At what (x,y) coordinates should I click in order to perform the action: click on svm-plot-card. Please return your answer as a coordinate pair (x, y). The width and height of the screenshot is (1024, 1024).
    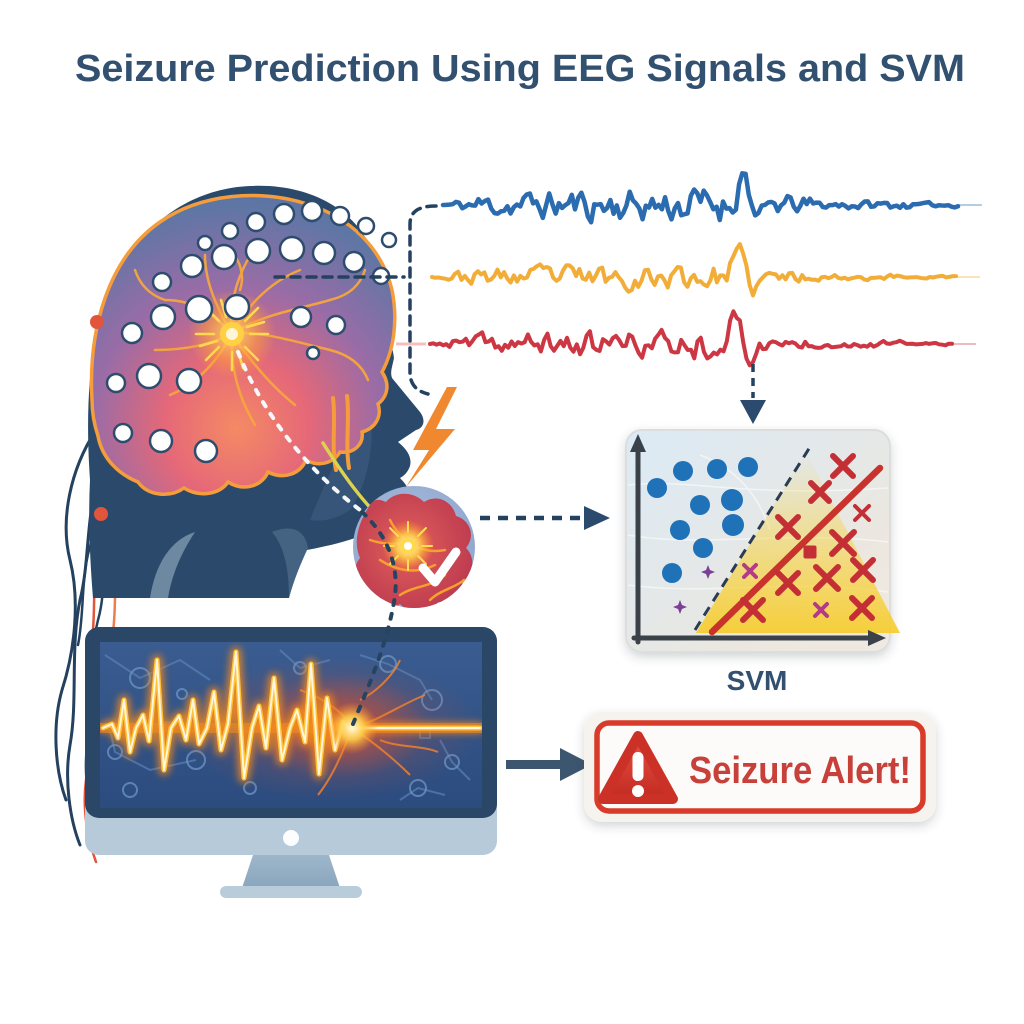
    Looking at the image, I should click on (762, 541).